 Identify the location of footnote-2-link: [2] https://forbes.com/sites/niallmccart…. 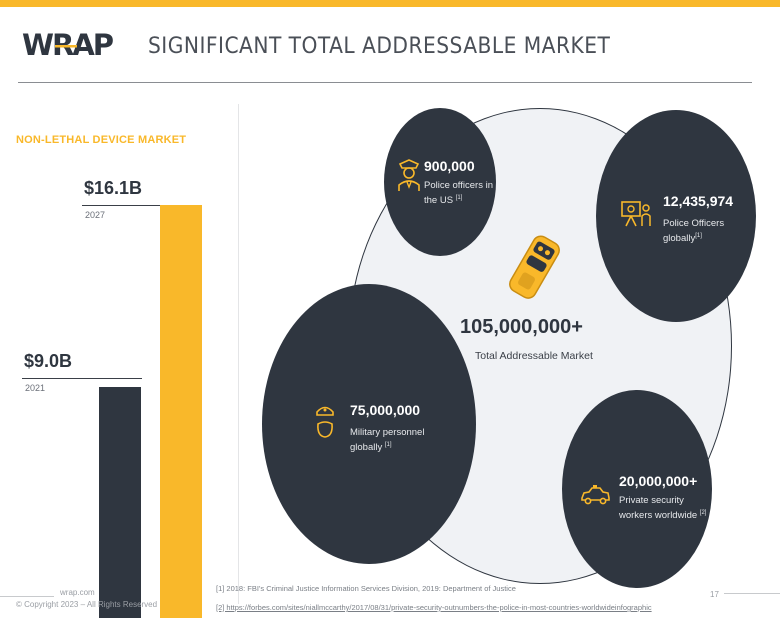
(434, 607).